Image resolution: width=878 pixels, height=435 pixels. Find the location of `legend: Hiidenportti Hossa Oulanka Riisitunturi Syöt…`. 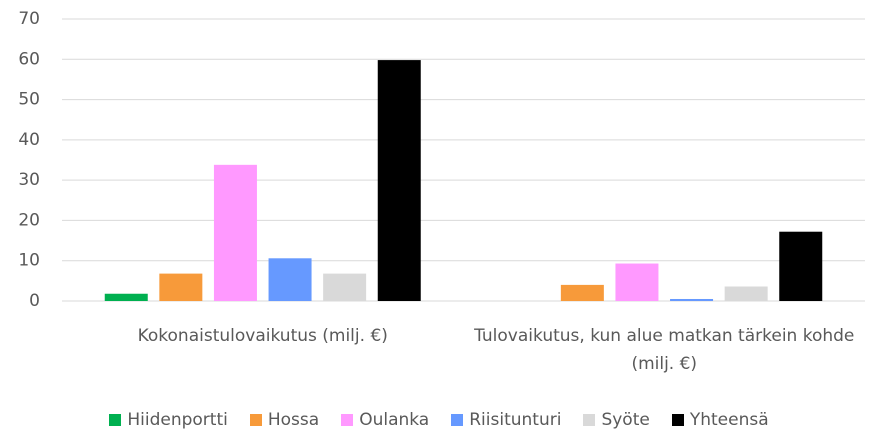

legend: Hiidenportti Hossa Oulanka Riisitunturi Syöt… is located at coordinates (439, 420).